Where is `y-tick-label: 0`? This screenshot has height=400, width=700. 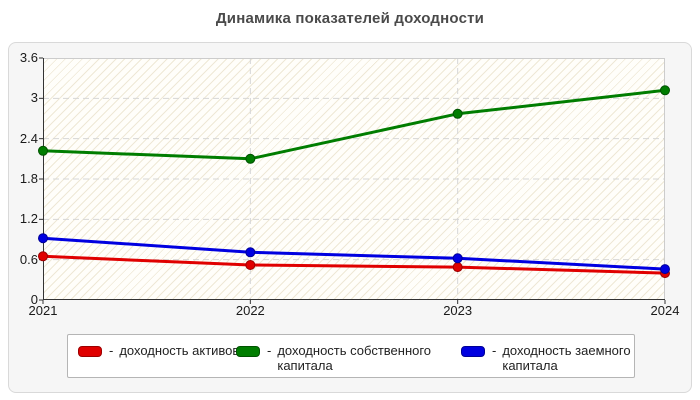 y-tick-label: 0 is located at coordinates (34, 299).